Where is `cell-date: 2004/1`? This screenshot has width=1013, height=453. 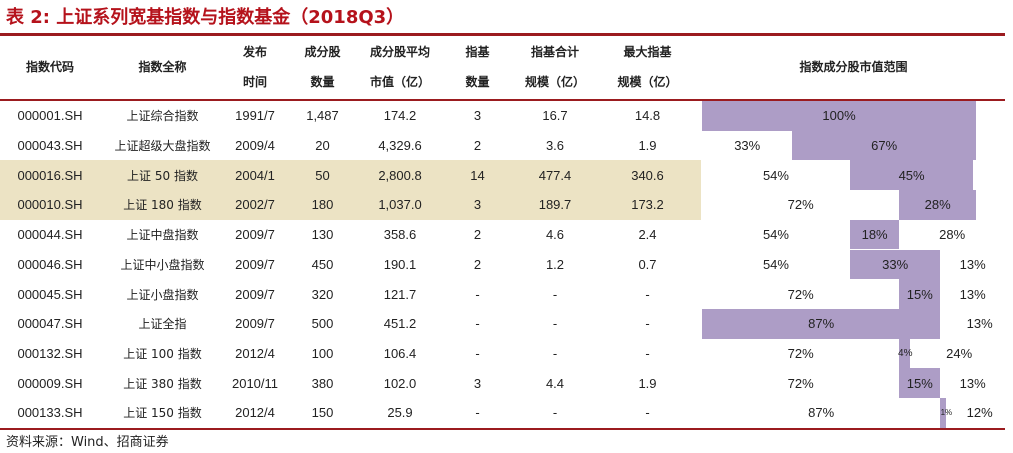 cell-date: 2004/1 is located at coordinates (255, 175).